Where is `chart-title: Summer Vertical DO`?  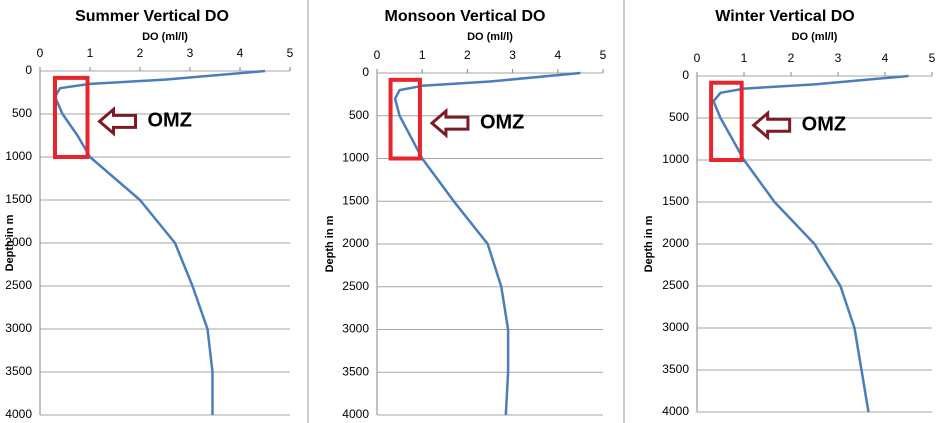
chart-title: Summer Vertical DO is located at coordinates (152, 16).